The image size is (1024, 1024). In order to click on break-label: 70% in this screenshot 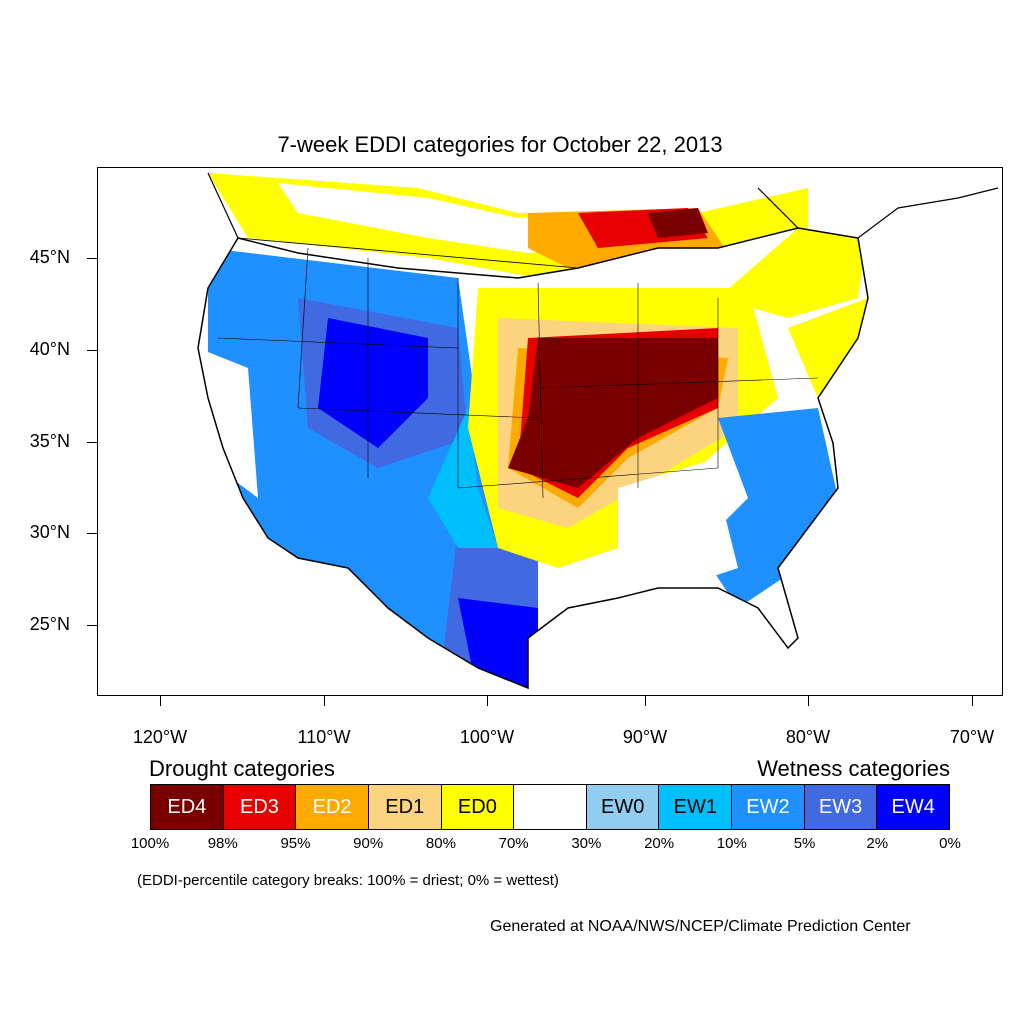, I will do `click(513, 843)`.